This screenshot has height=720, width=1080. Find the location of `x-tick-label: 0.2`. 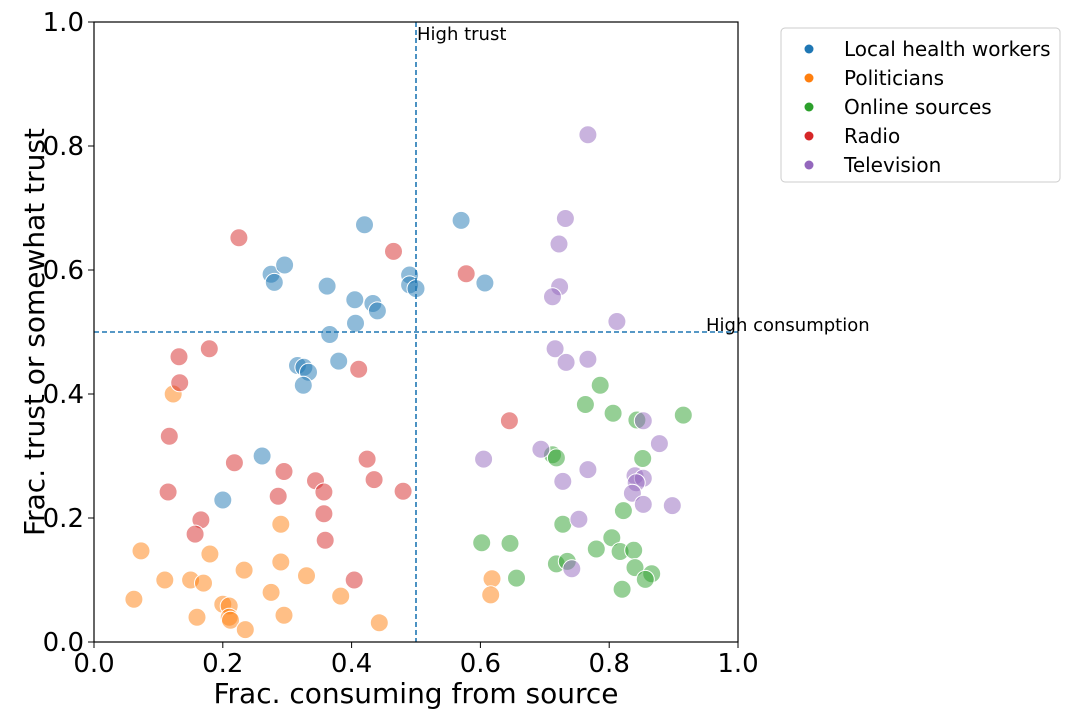

x-tick-label: 0.2 is located at coordinates (222, 664).